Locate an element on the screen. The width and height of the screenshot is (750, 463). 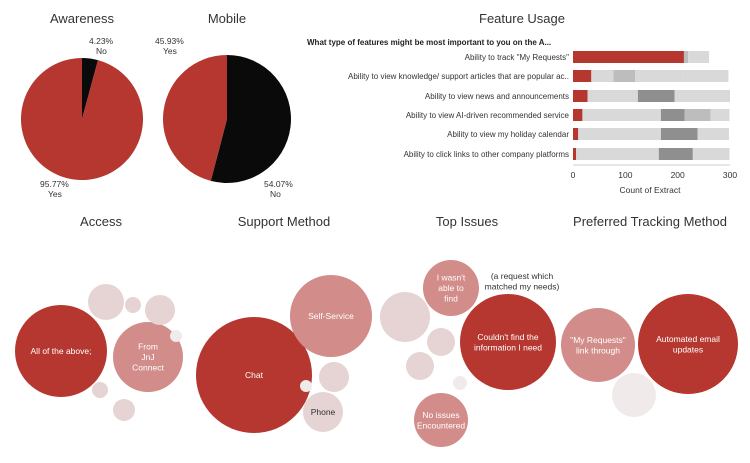
feature-x-ticks: 0 100 200 300 is located at coordinates (654, 175).